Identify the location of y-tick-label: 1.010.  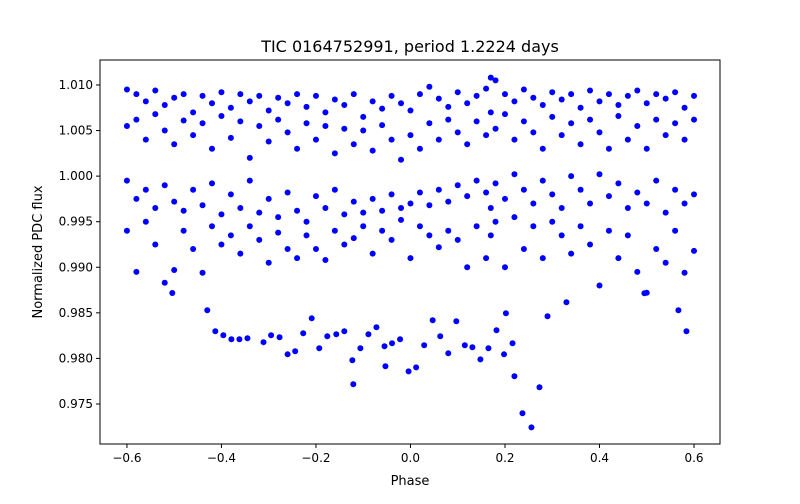
(76, 85).